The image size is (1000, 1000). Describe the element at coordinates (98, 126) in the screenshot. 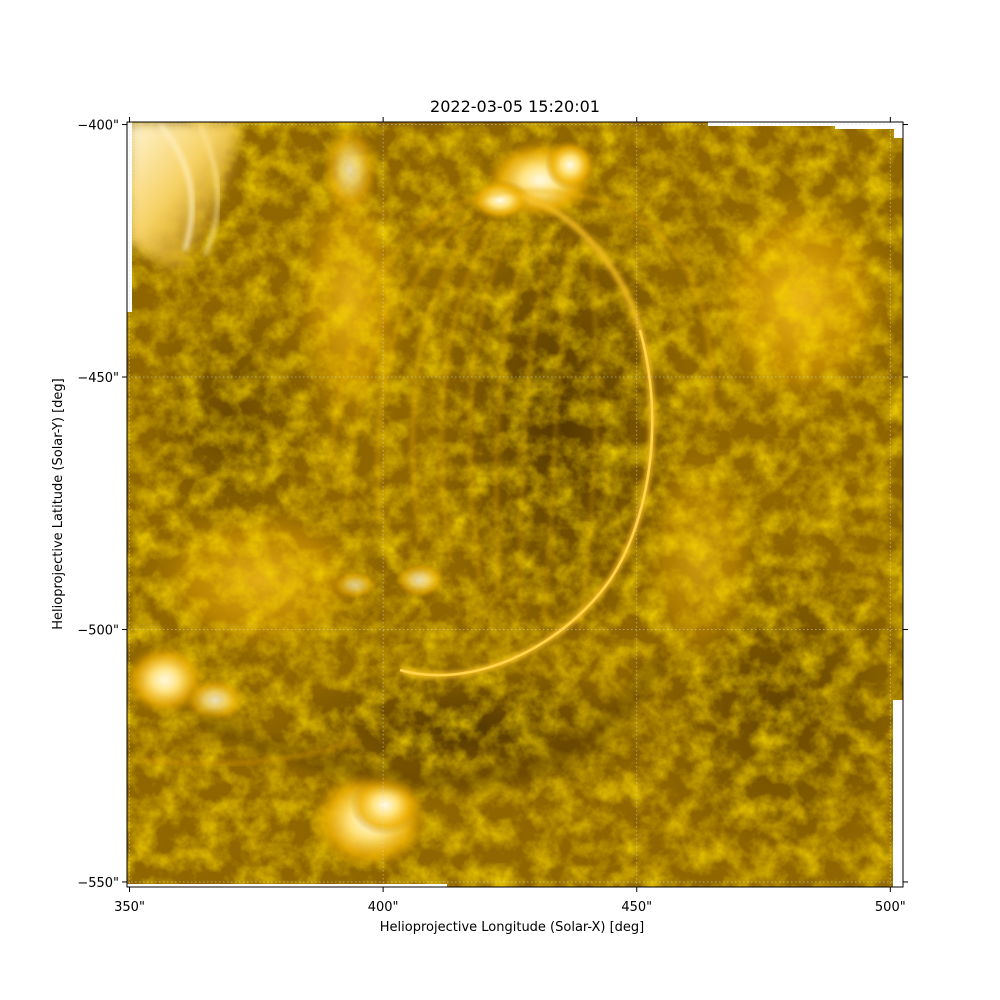

I see `y-tick-label: −400"` at that location.